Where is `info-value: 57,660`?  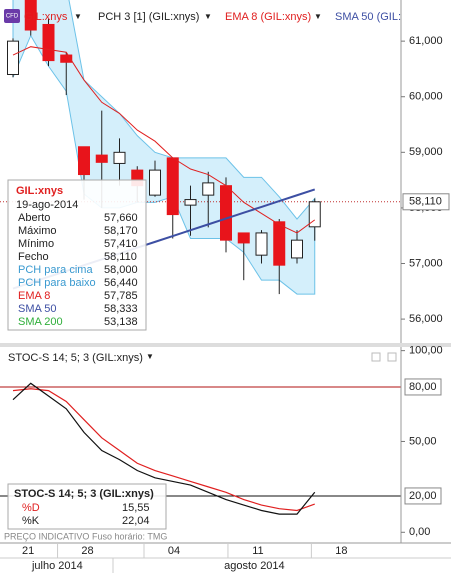 info-value: 57,660 is located at coordinates (121, 218).